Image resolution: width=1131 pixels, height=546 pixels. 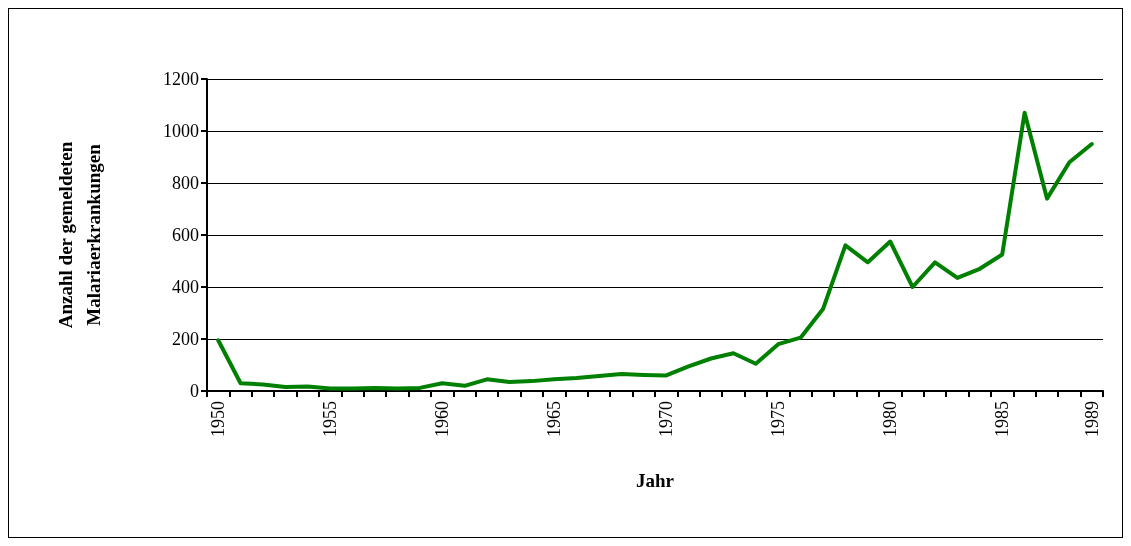 What do you see at coordinates (1091, 419) in the screenshot?
I see `x-tick-label: 1989` at bounding box center [1091, 419].